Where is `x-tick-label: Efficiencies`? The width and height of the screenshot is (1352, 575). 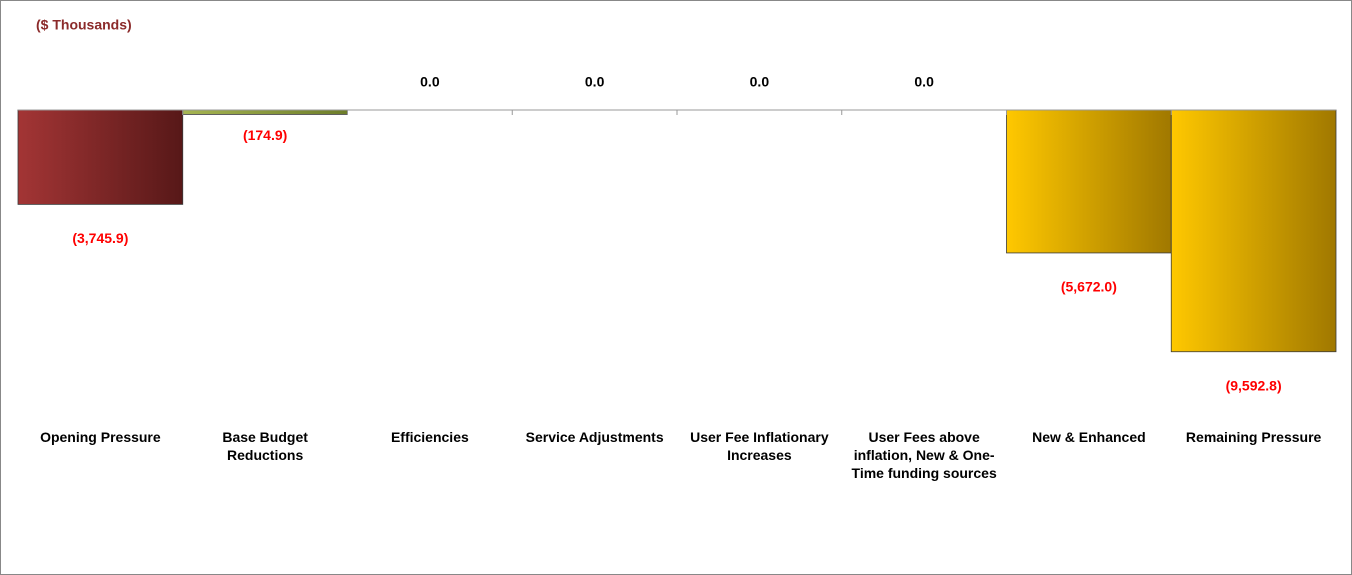
x-tick-label: Efficiencies is located at coordinates (429, 437).